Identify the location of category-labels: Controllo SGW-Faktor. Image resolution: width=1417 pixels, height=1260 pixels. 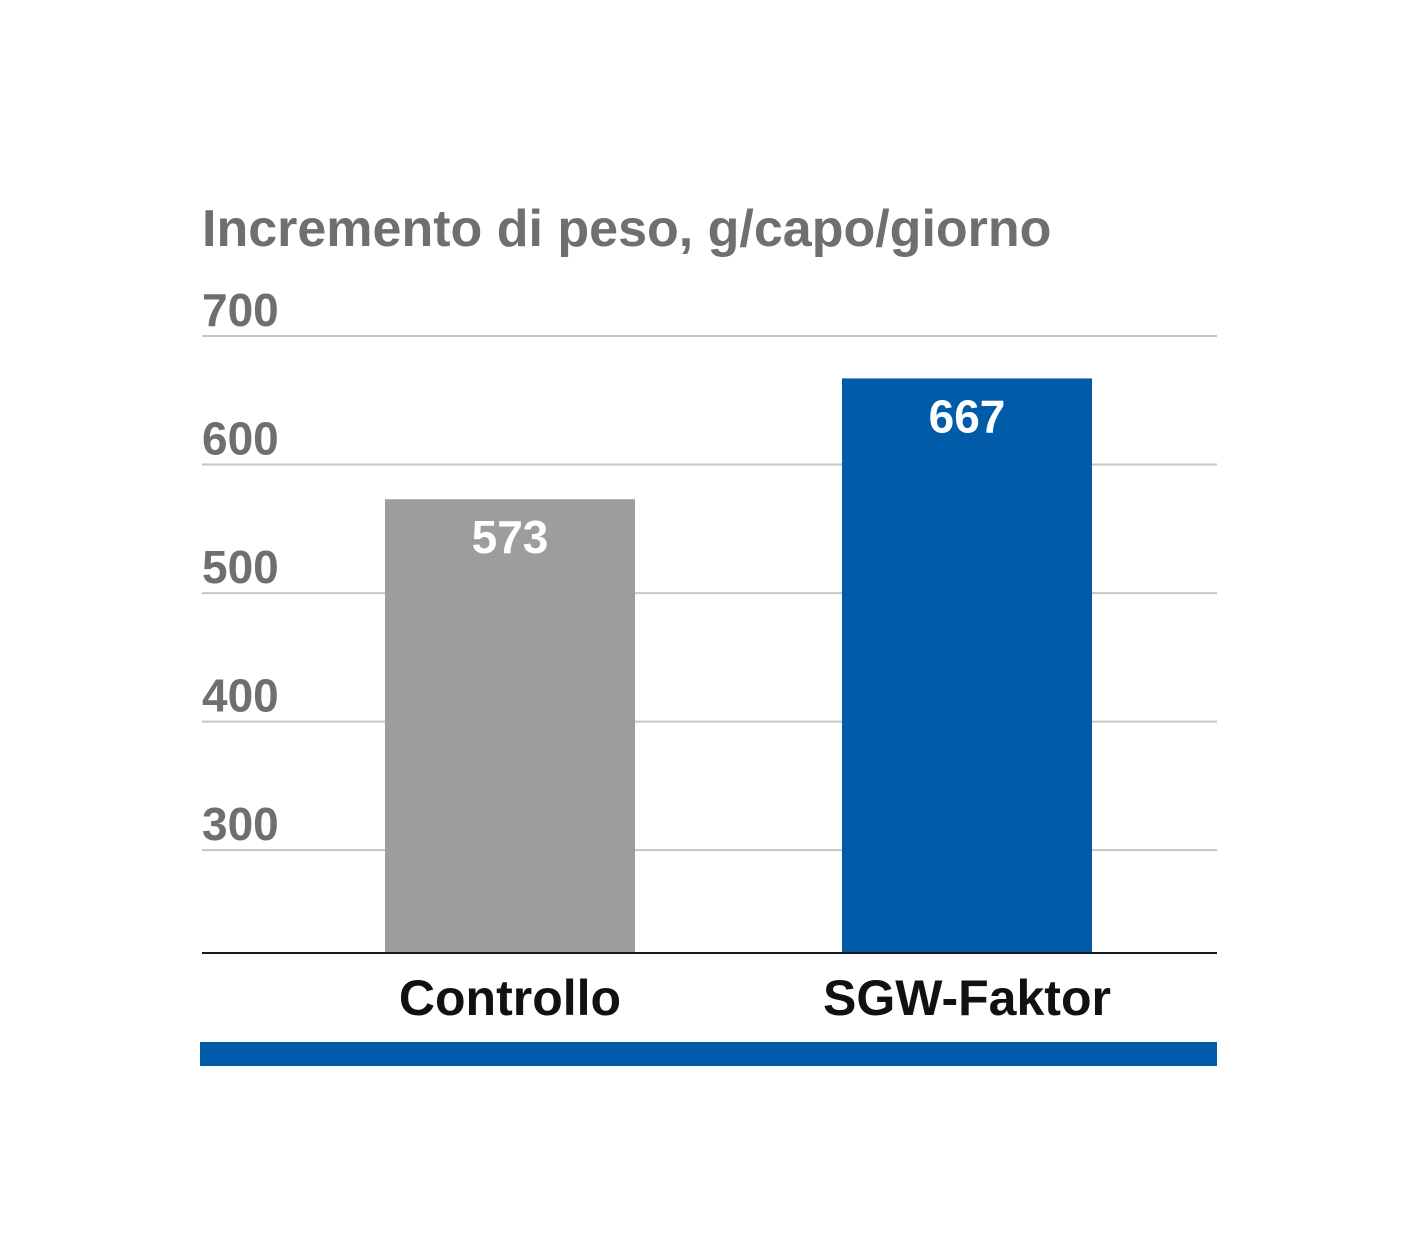
(755, 998).